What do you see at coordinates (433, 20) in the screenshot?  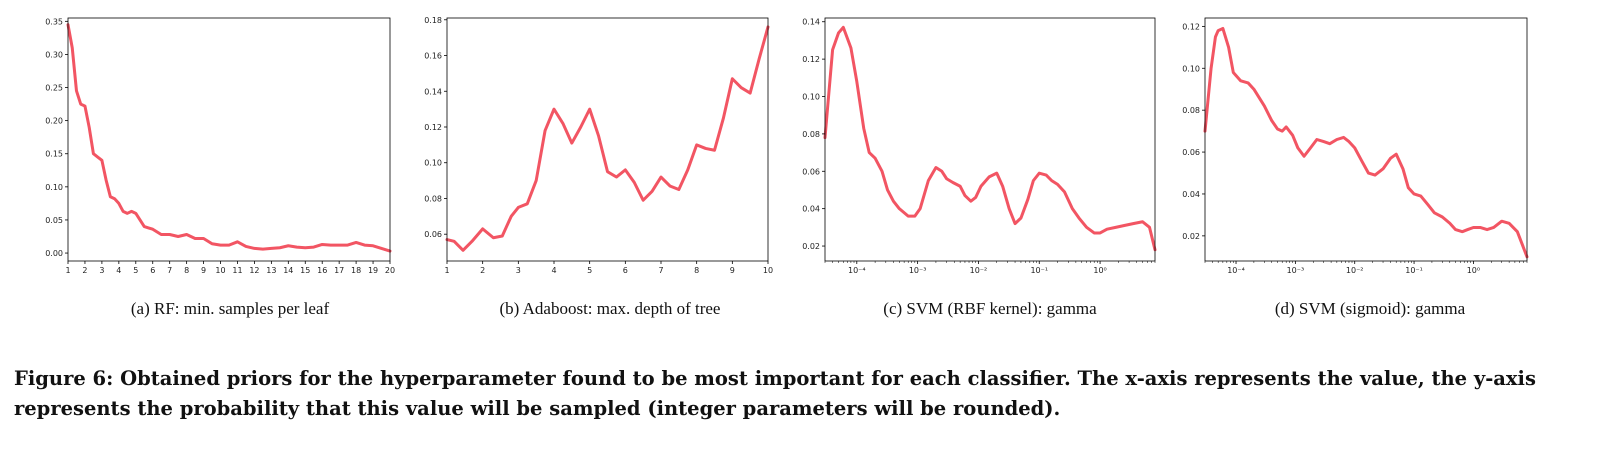 I see `y-tick-label: 0.18` at bounding box center [433, 20].